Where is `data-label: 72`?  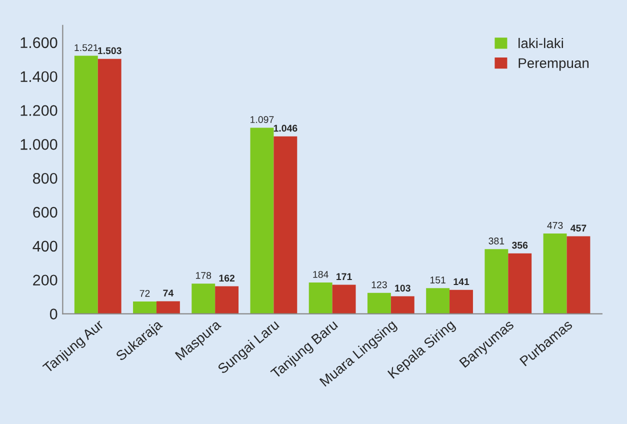
data-label: 72 is located at coordinates (145, 293).